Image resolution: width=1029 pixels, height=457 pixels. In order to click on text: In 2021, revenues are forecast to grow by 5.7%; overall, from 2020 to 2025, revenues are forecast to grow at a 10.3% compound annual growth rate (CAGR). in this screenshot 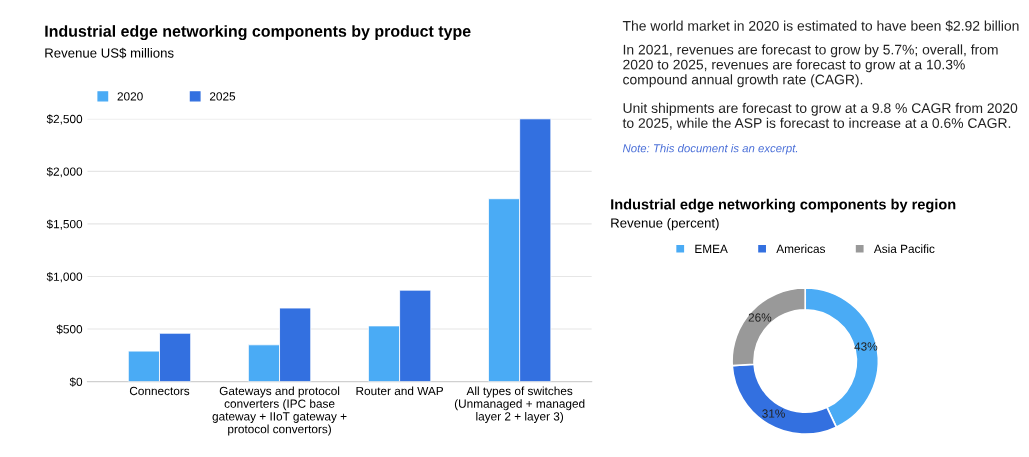, I will do `click(810, 66)`.